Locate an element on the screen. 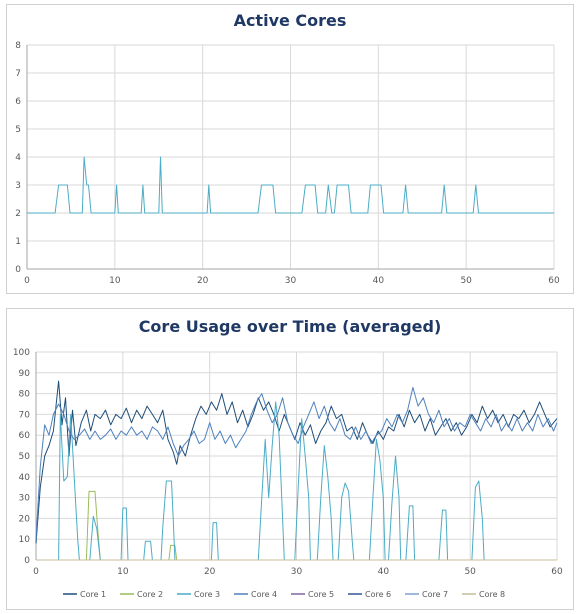 The width and height of the screenshot is (580, 614). y-tick-label: 7 is located at coordinates (18, 74).